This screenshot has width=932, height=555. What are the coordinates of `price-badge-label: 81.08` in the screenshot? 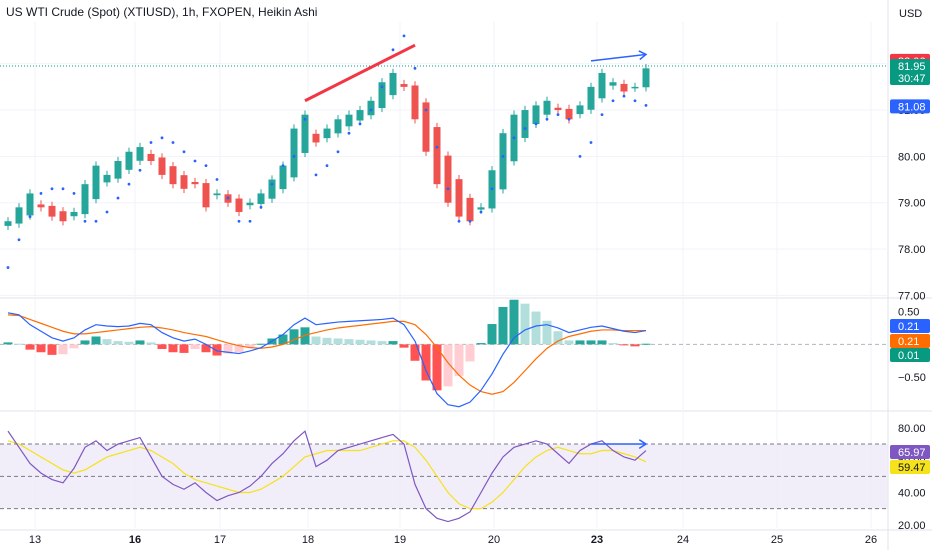 It's located at (912, 107).